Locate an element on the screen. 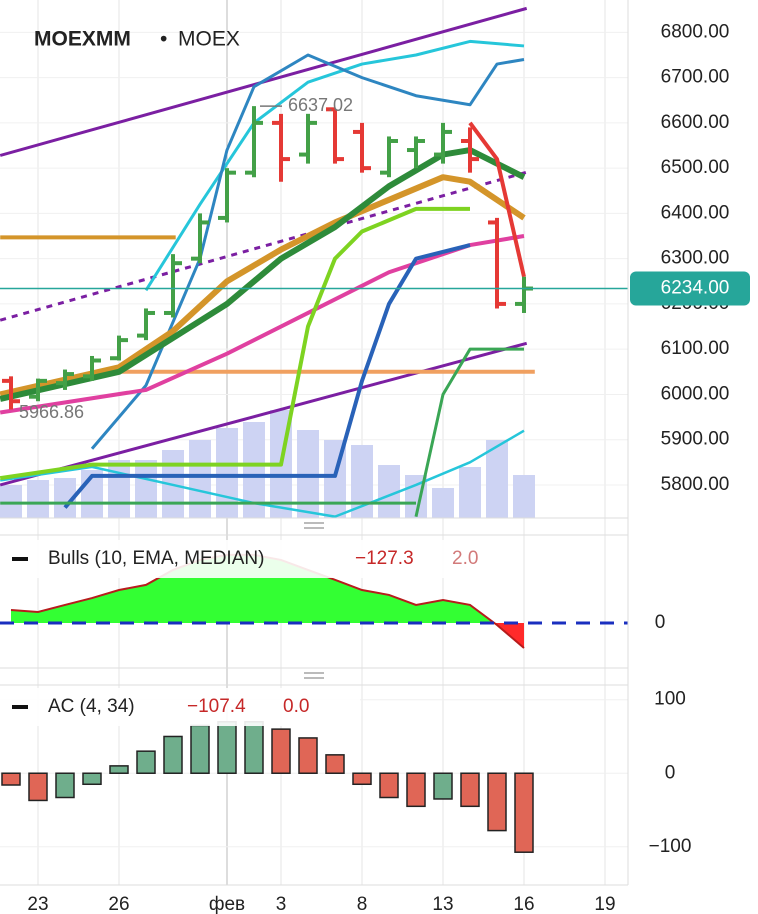  legend-label: Bulls (10, EMA, MEDIAN) is located at coordinates (156, 558).